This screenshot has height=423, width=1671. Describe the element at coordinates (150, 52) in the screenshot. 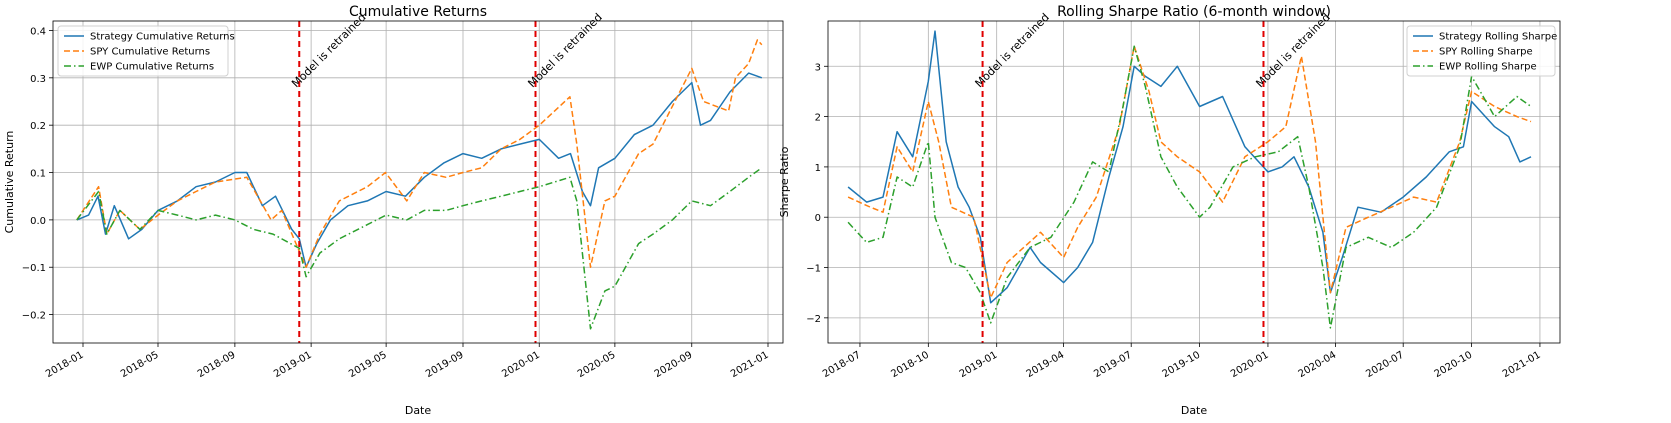

I see `legend-entry: SPY Cumulative Returns` at that location.